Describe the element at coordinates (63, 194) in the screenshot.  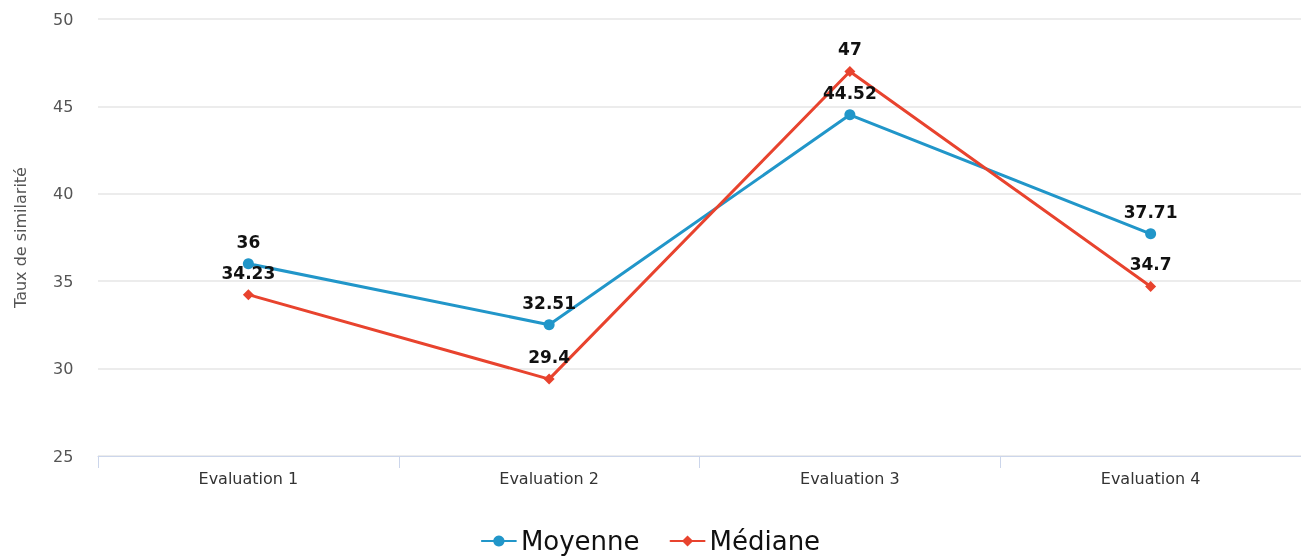
I see `y-tick-label: 40` at that location.